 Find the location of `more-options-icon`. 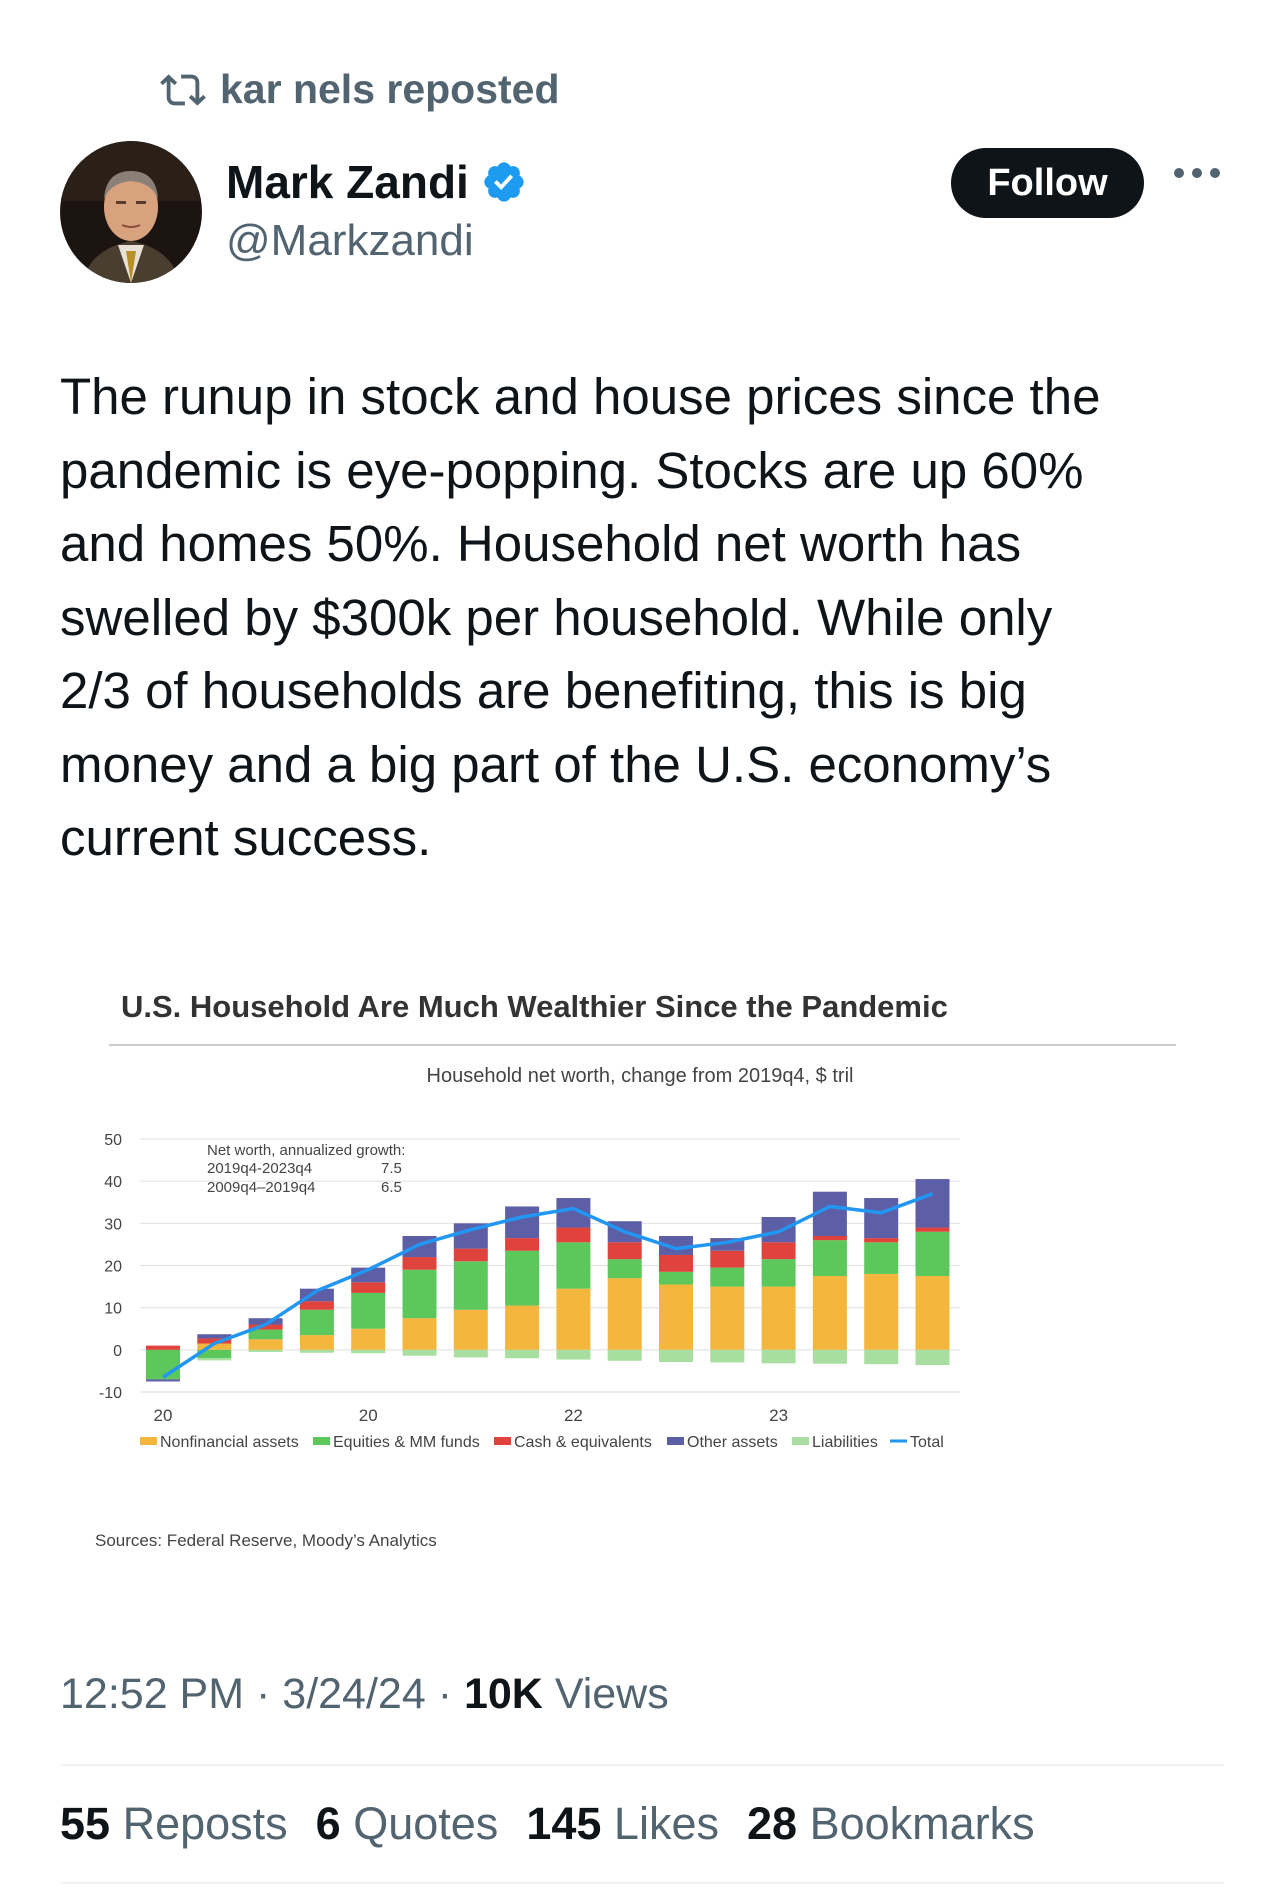

more-options-icon is located at coordinates (1197, 173).